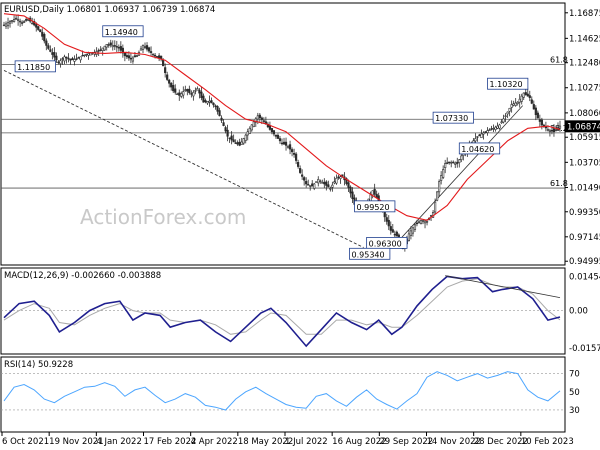 The image size is (600, 450). What do you see at coordinates (584, 262) in the screenshot?
I see `price-tick-label: 0.94995` at bounding box center [584, 262].